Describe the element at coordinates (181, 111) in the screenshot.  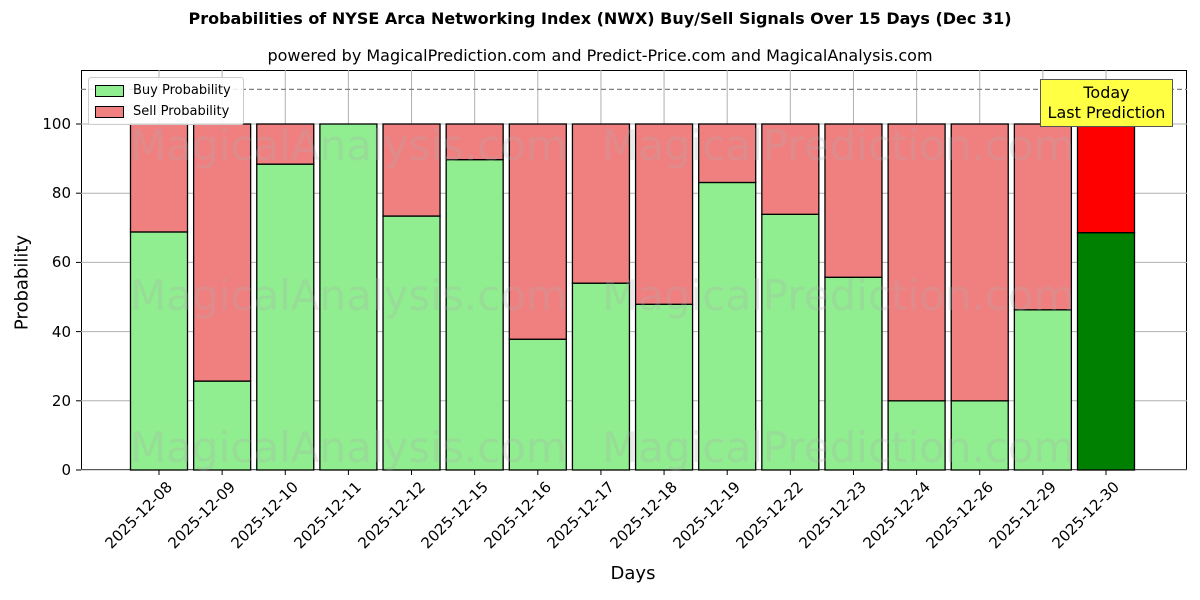
I see `legend-label-sell: Sell Probability` at that location.